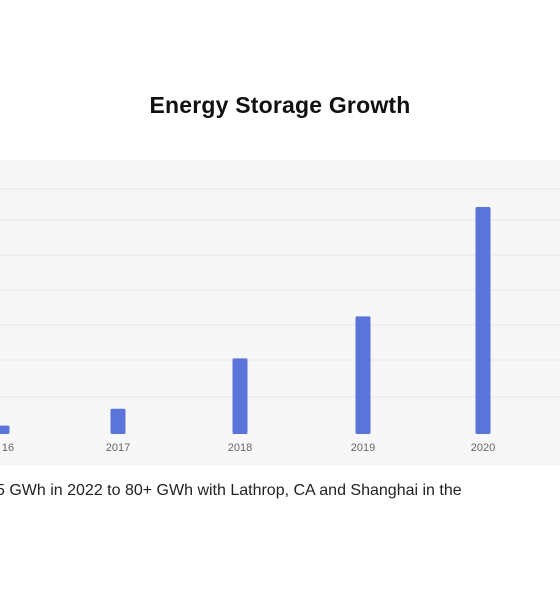 Image resolution: width=560 pixels, height=600 pixels. What do you see at coordinates (483, 448) in the screenshot?
I see `x-tick-label-2020: 2020` at bounding box center [483, 448].